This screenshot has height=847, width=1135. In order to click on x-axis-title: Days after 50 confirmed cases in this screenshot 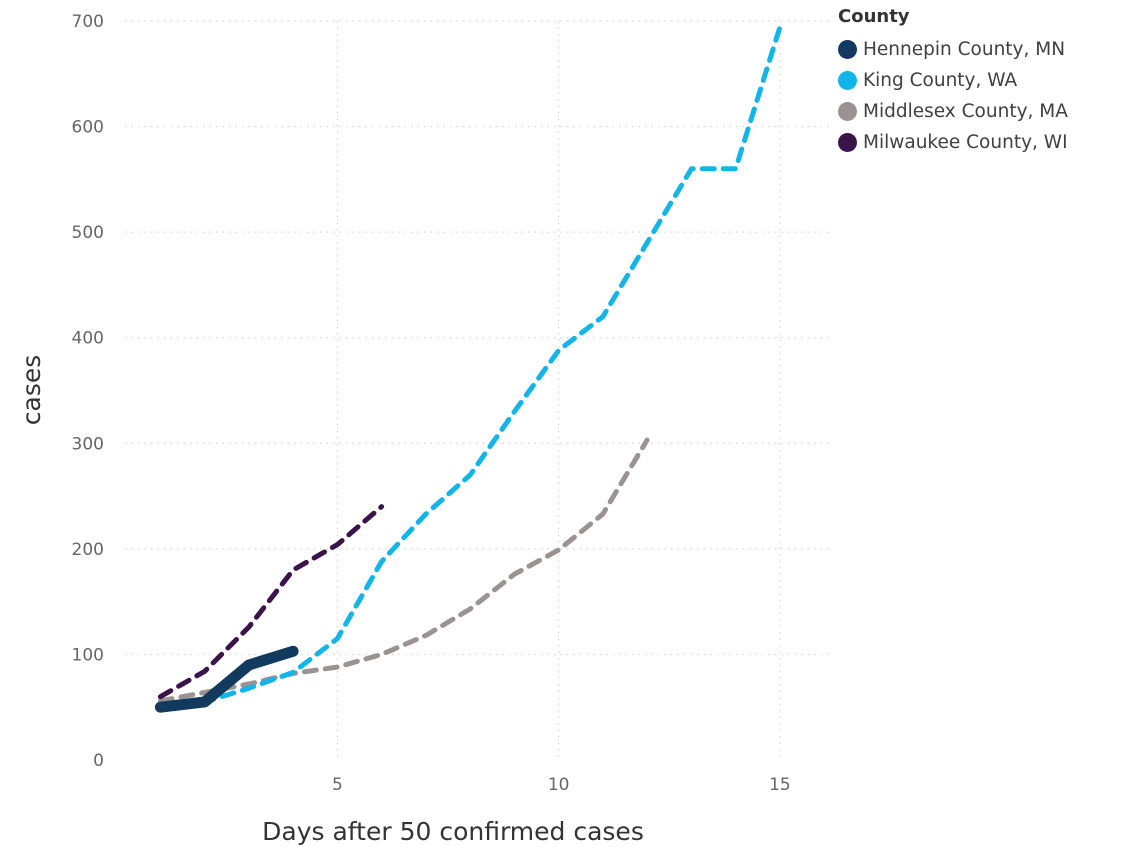, I will do `click(453, 831)`.